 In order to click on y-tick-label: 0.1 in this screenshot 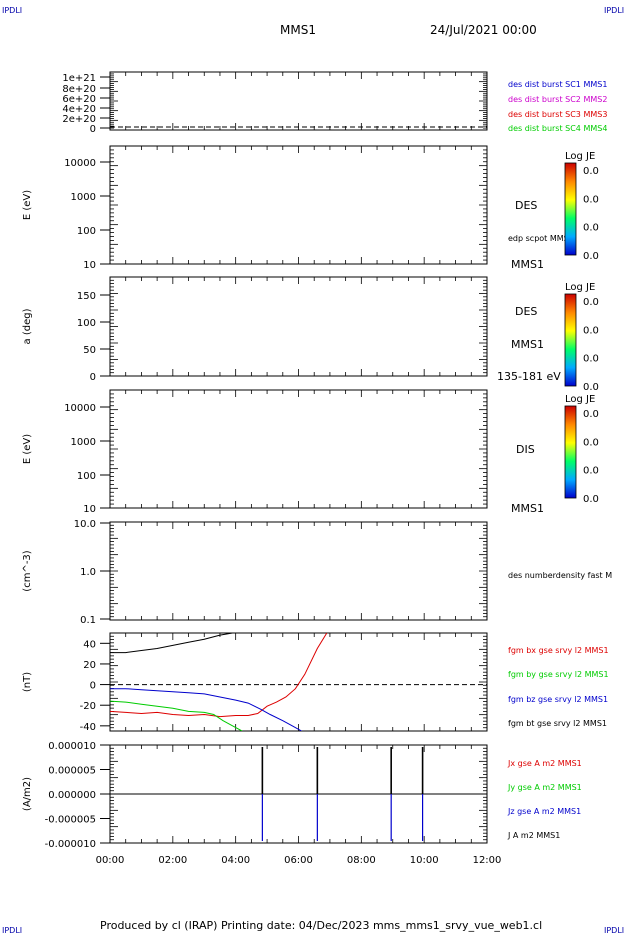, I will do `click(88, 620)`.